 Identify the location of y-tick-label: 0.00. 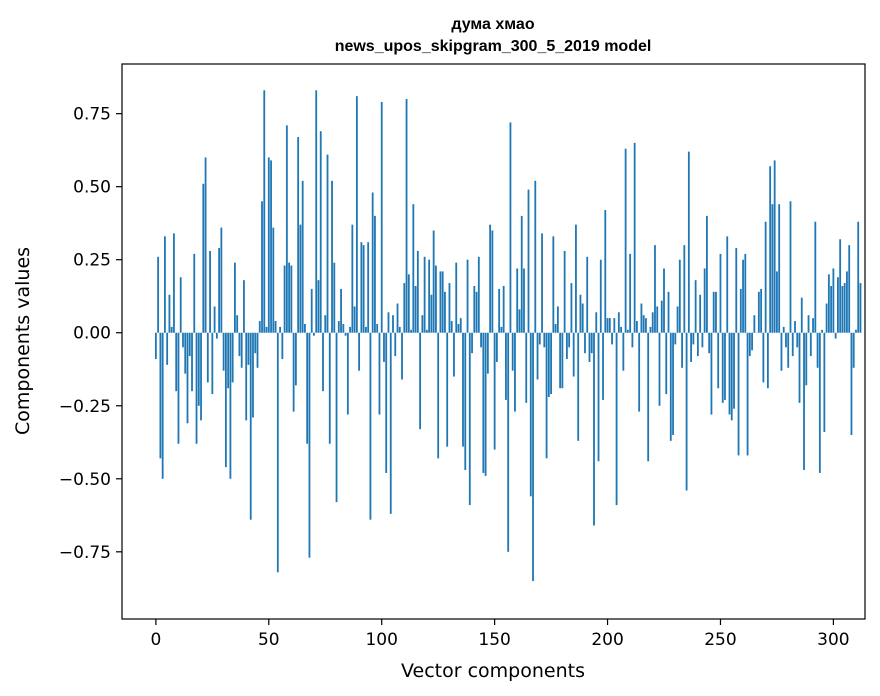
(92, 334).